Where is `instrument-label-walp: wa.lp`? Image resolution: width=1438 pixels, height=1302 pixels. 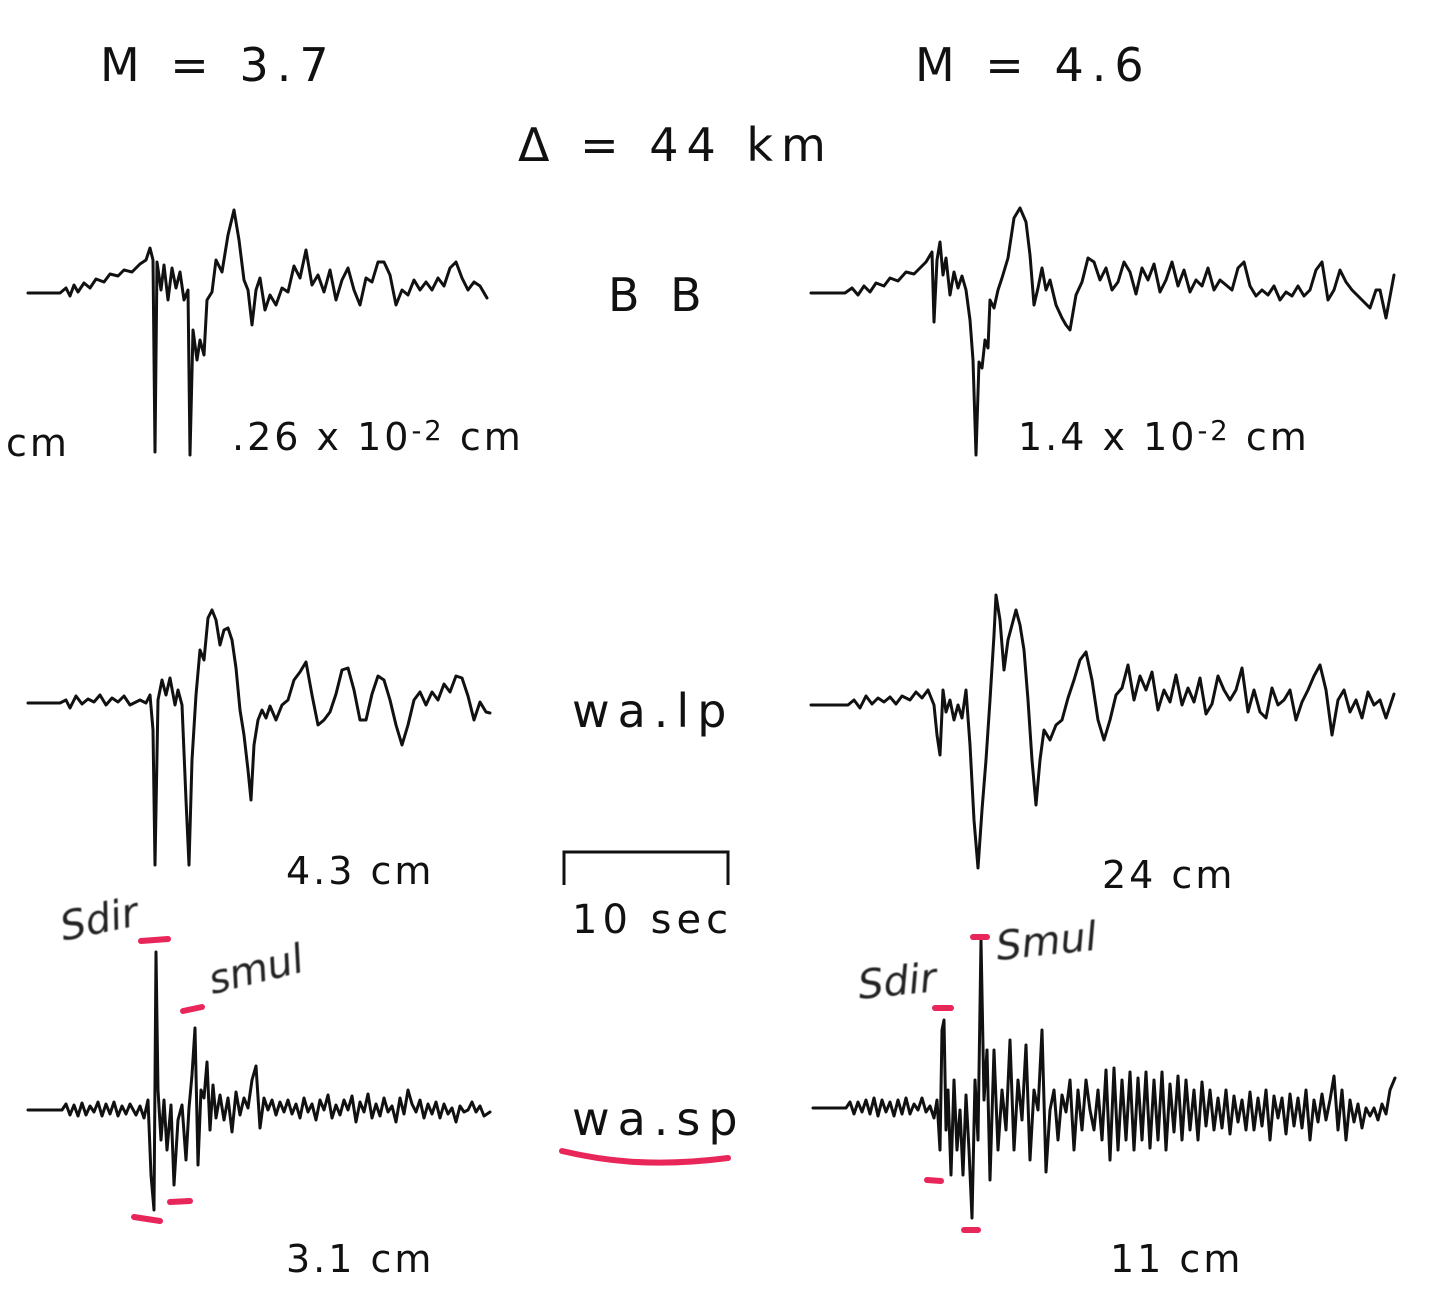 instrument-label-walp: wa.lp is located at coordinates (653, 711).